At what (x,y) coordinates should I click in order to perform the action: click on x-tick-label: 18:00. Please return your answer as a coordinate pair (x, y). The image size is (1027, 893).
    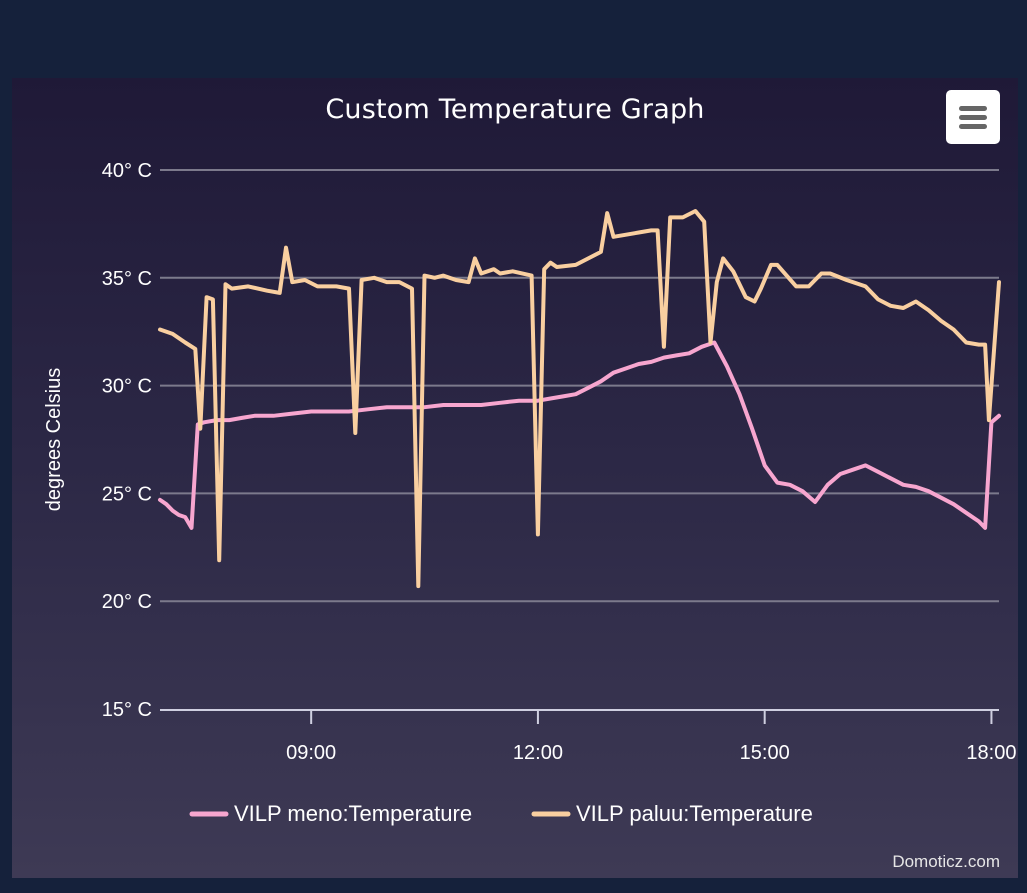
    Looking at the image, I should click on (991, 753).